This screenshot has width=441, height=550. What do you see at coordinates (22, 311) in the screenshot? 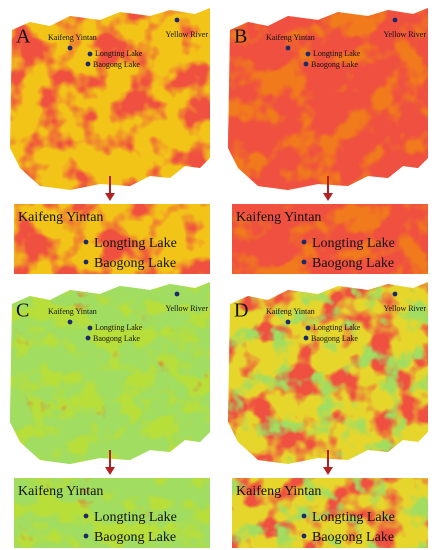
I see `panel-letter: C` at bounding box center [22, 311].